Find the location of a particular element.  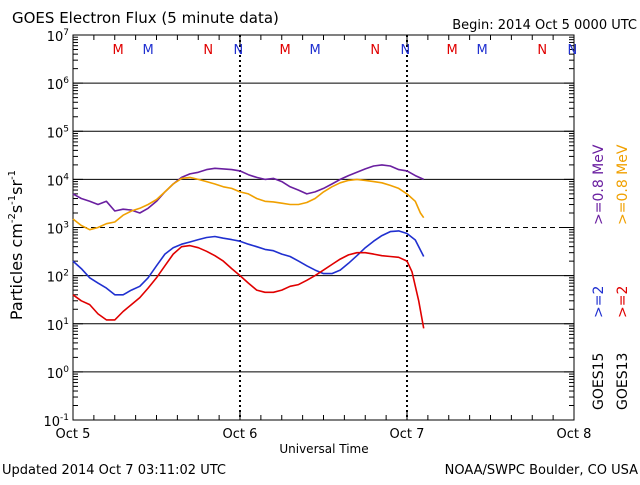

y-tick-label: 10⁶ is located at coordinates (58, 84).